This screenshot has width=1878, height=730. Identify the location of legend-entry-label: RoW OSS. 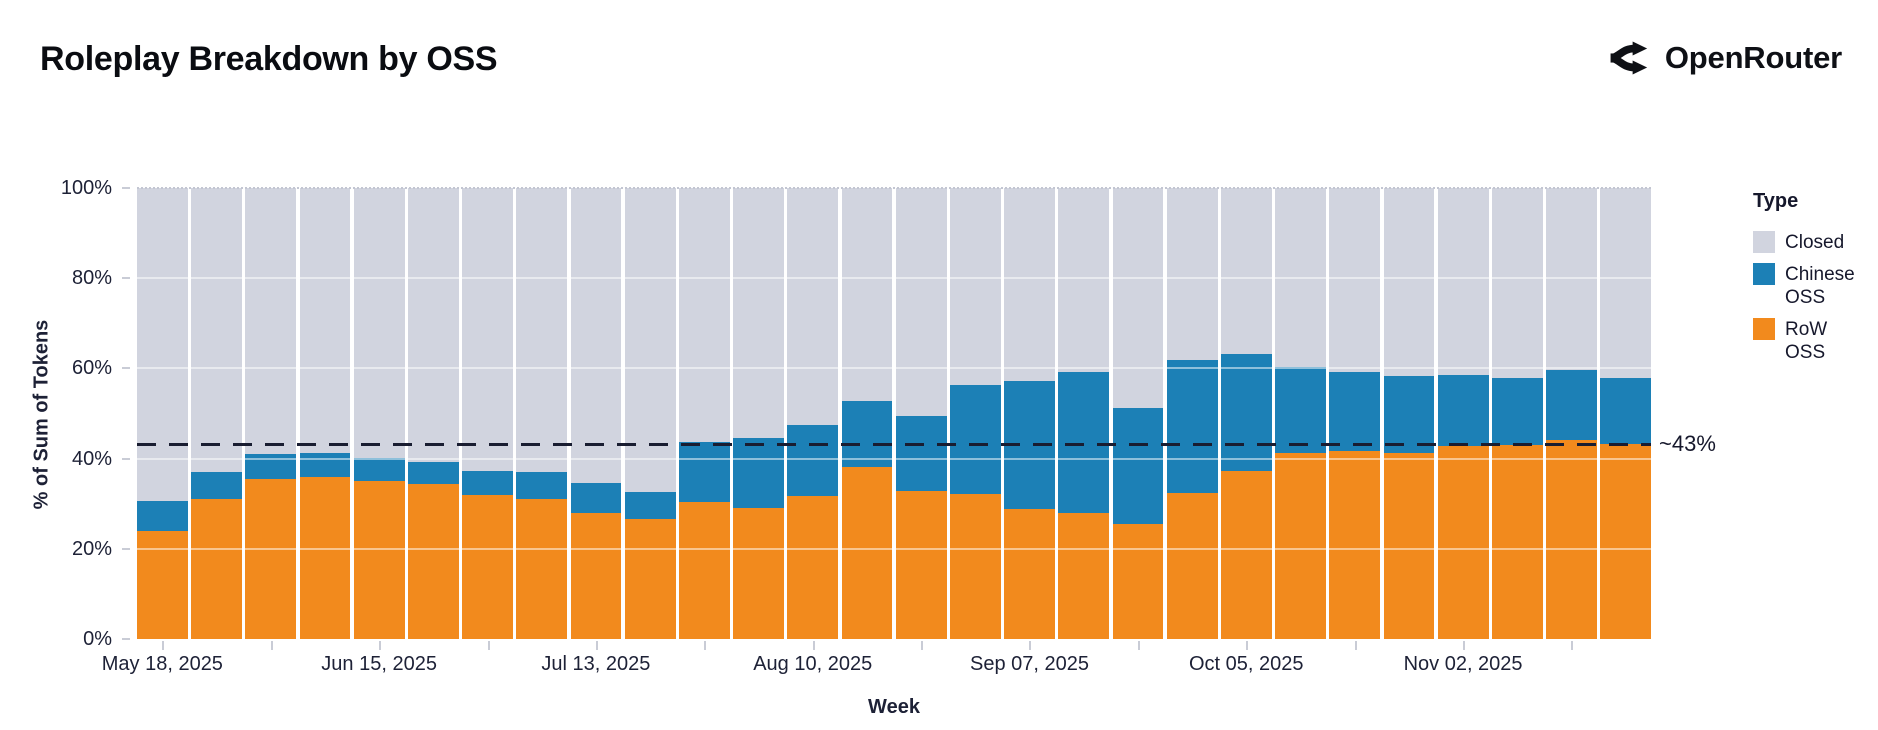
(1806, 341).